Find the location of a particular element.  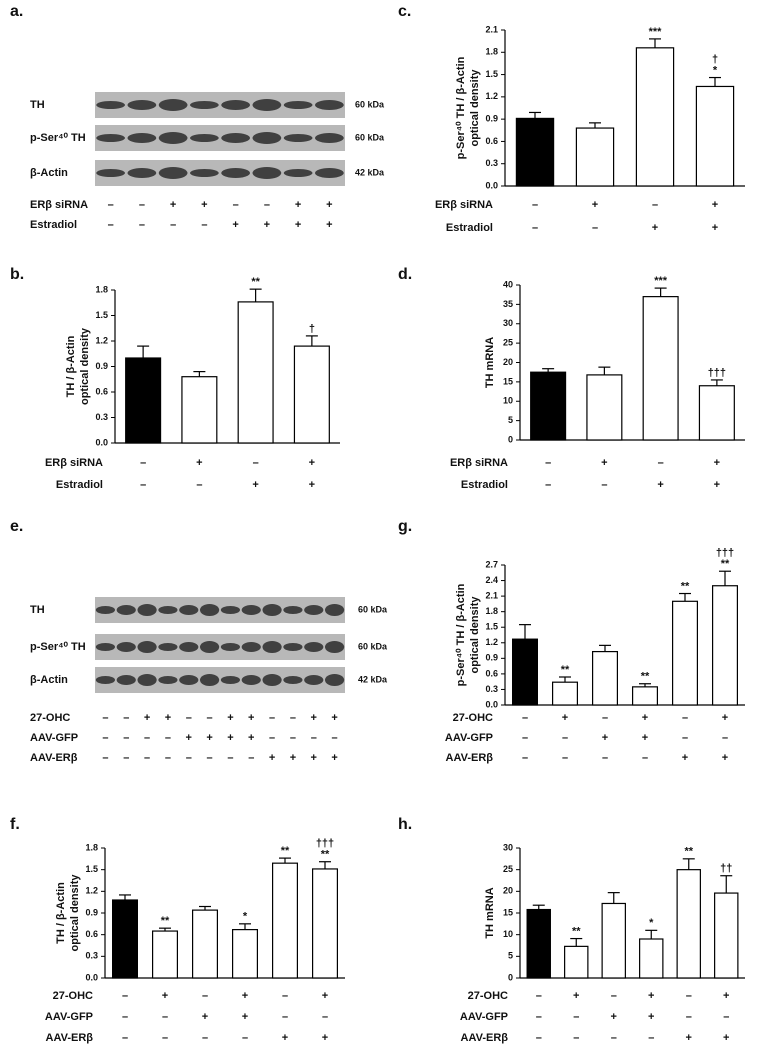

condition-name: 27-OHC is located at coordinates (488, 996).